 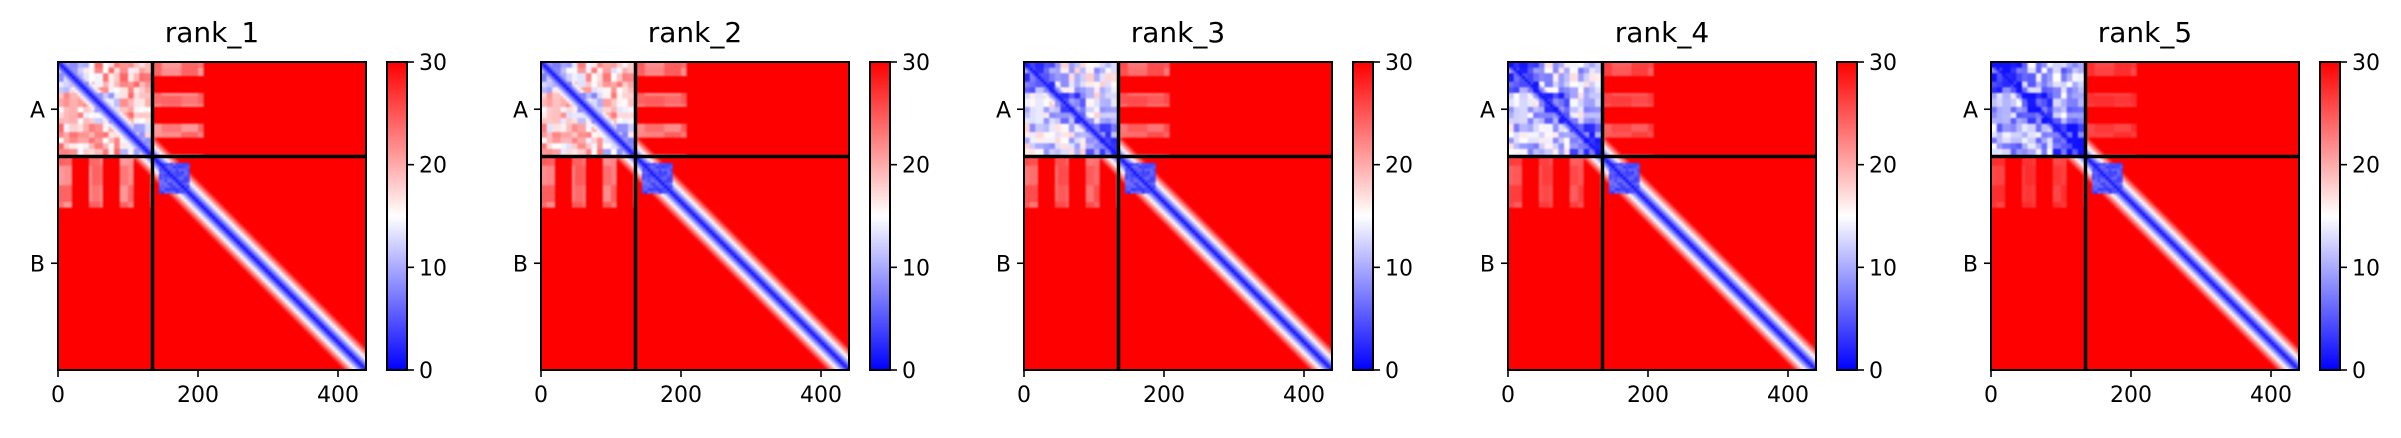 I want to click on panel-title: rank_3, so click(x=1178, y=32).